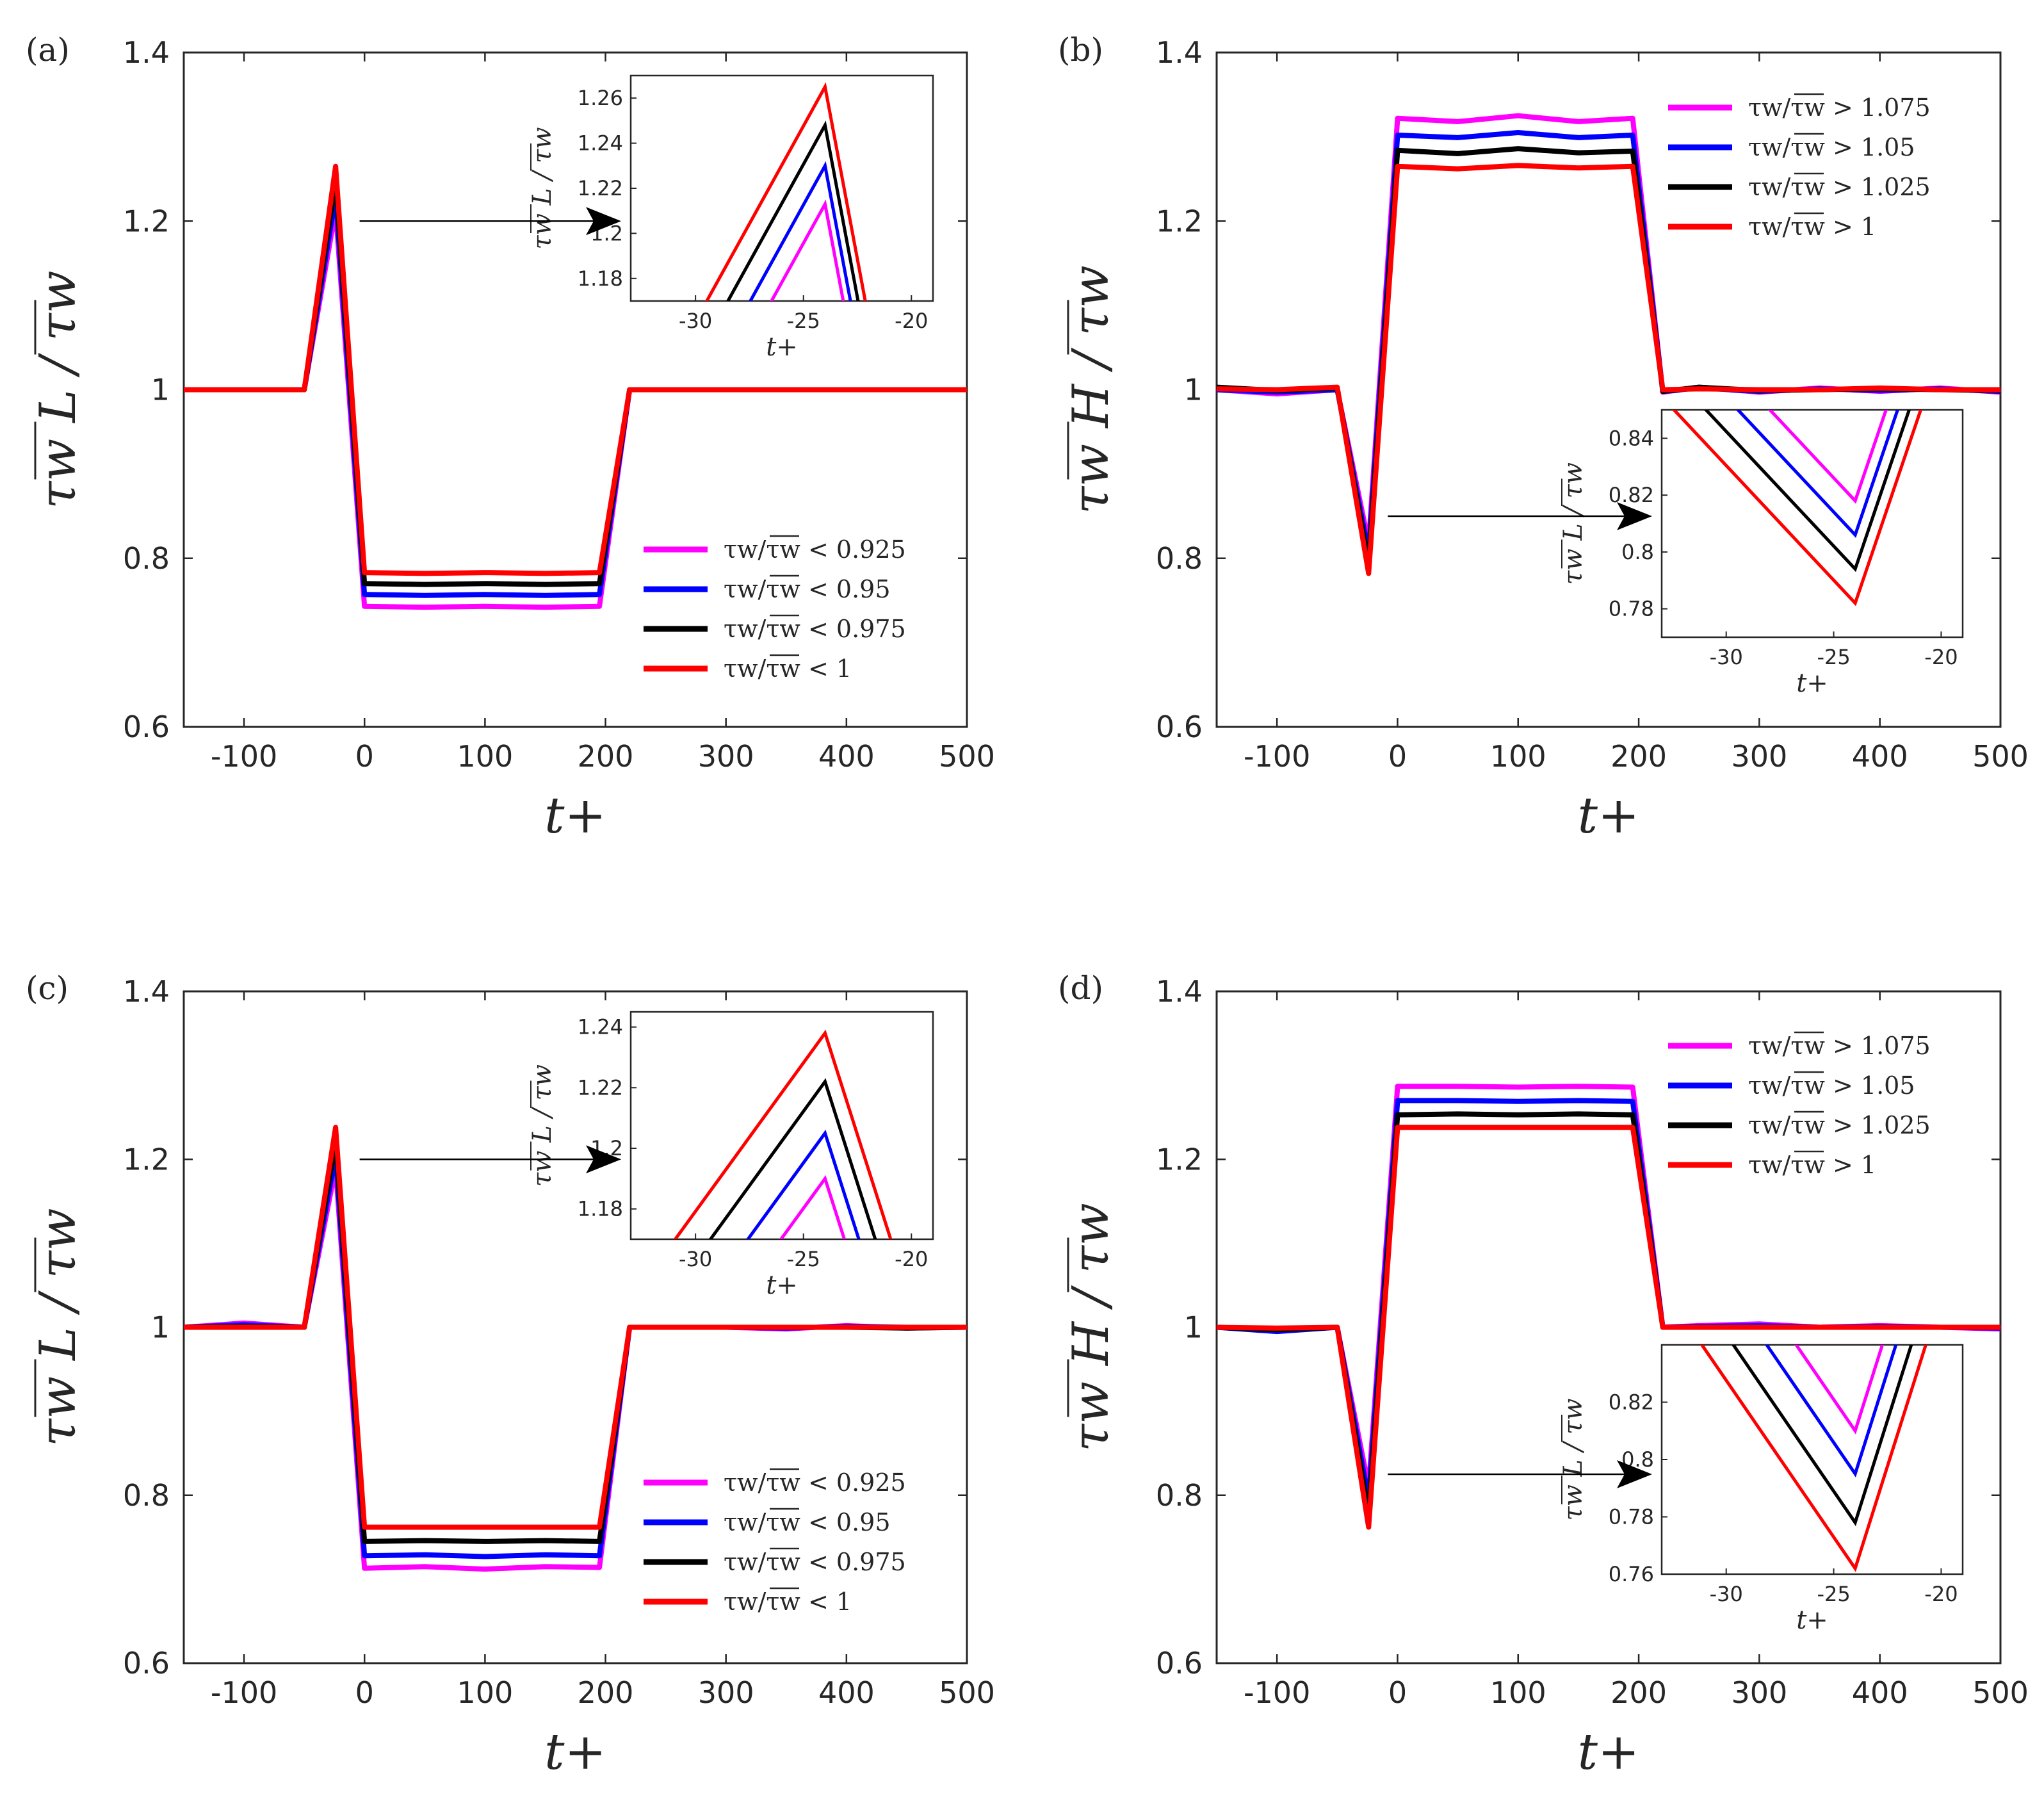 This screenshot has height=1806, width=2044. Describe the element at coordinates (1839, 1125) in the screenshot. I see `legend-label: τw/τw > 1.025` at that location.